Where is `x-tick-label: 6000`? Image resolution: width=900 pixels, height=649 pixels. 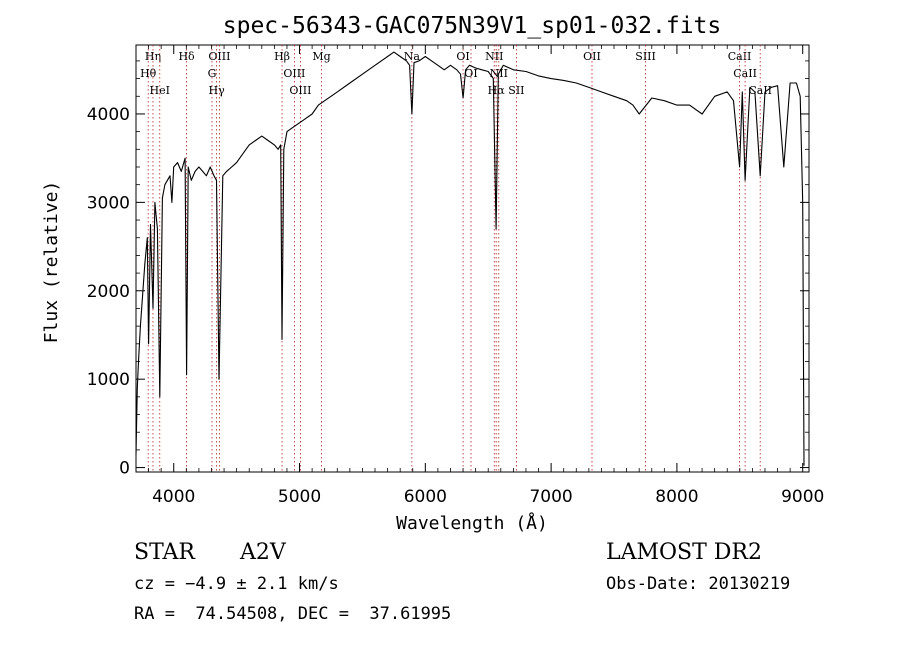
x-tick-label: 6000 is located at coordinates (425, 497).